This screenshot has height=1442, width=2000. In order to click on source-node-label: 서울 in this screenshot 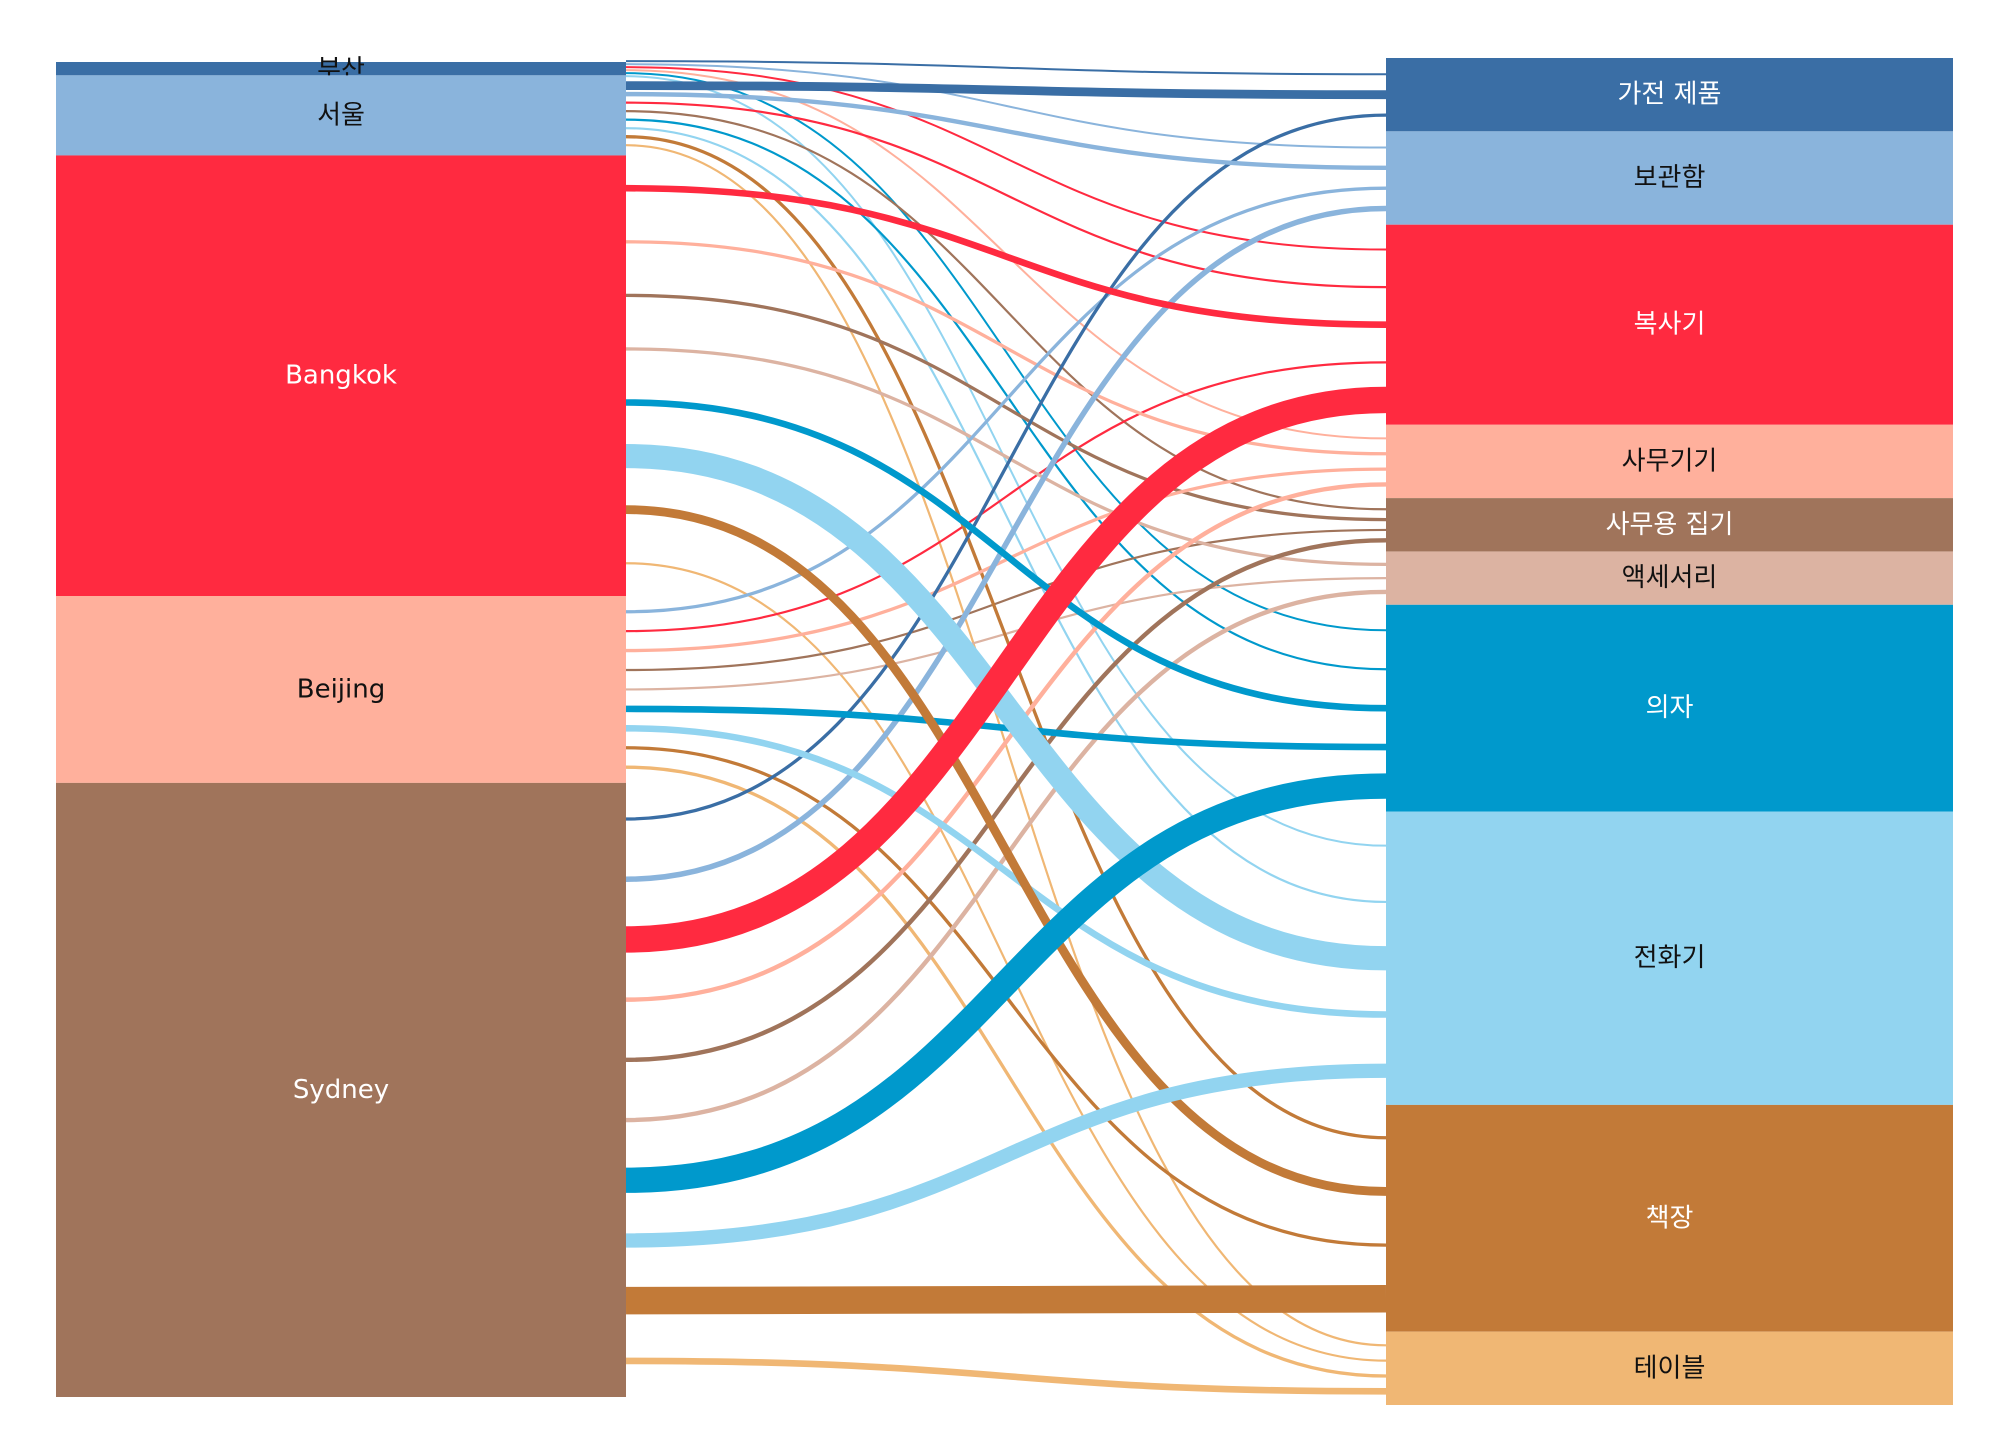, I will do `click(341, 115)`.